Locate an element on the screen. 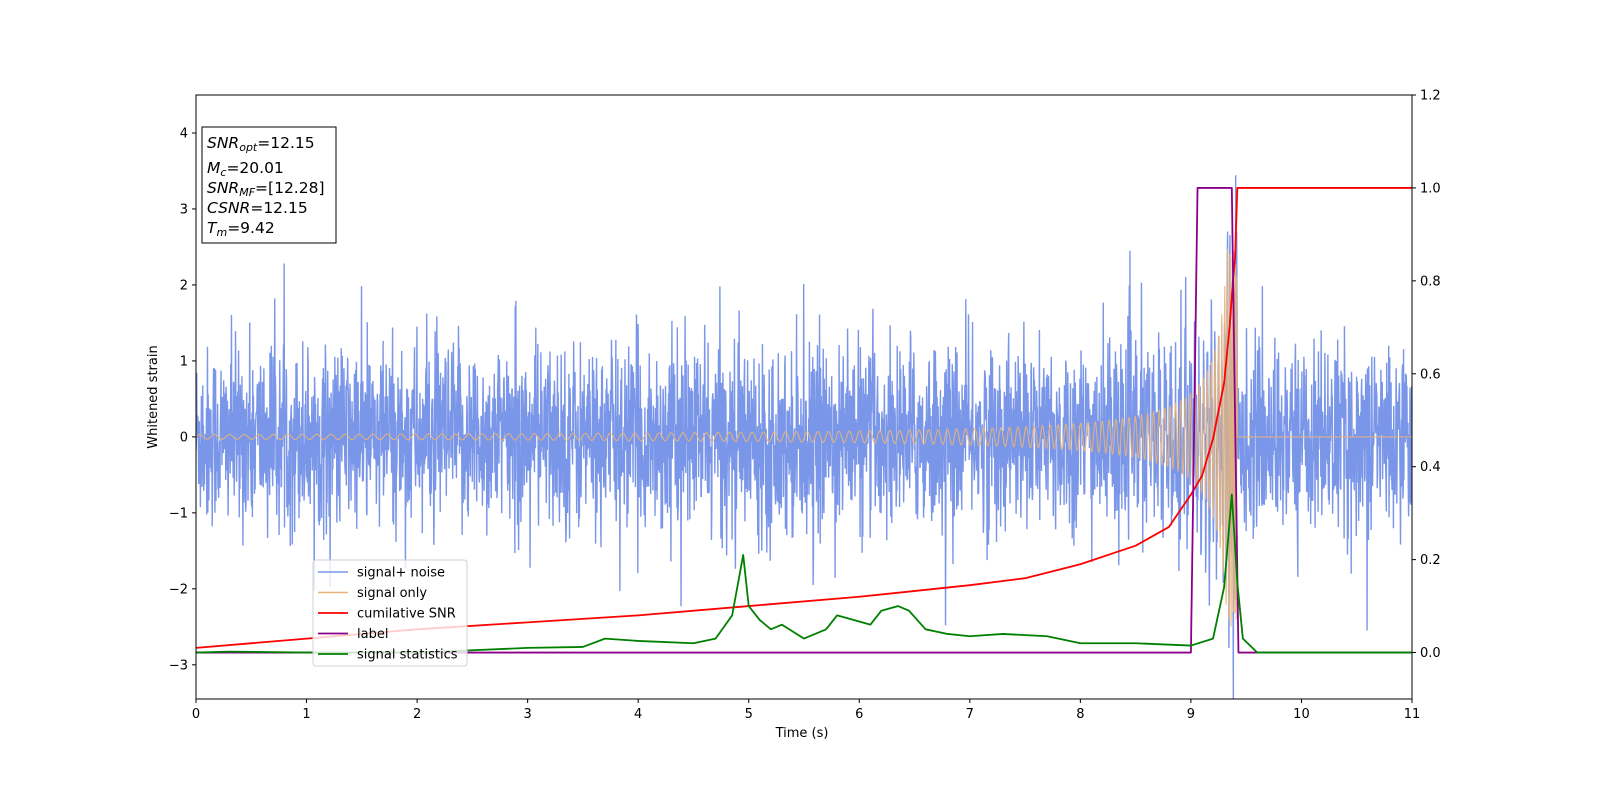 This screenshot has height=800, width=1600. y-tick-label: −2 is located at coordinates (178, 589).